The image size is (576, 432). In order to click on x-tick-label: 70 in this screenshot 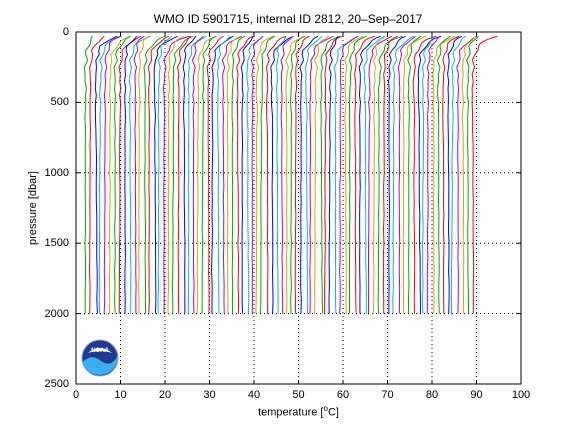, I will do `click(387, 395)`.